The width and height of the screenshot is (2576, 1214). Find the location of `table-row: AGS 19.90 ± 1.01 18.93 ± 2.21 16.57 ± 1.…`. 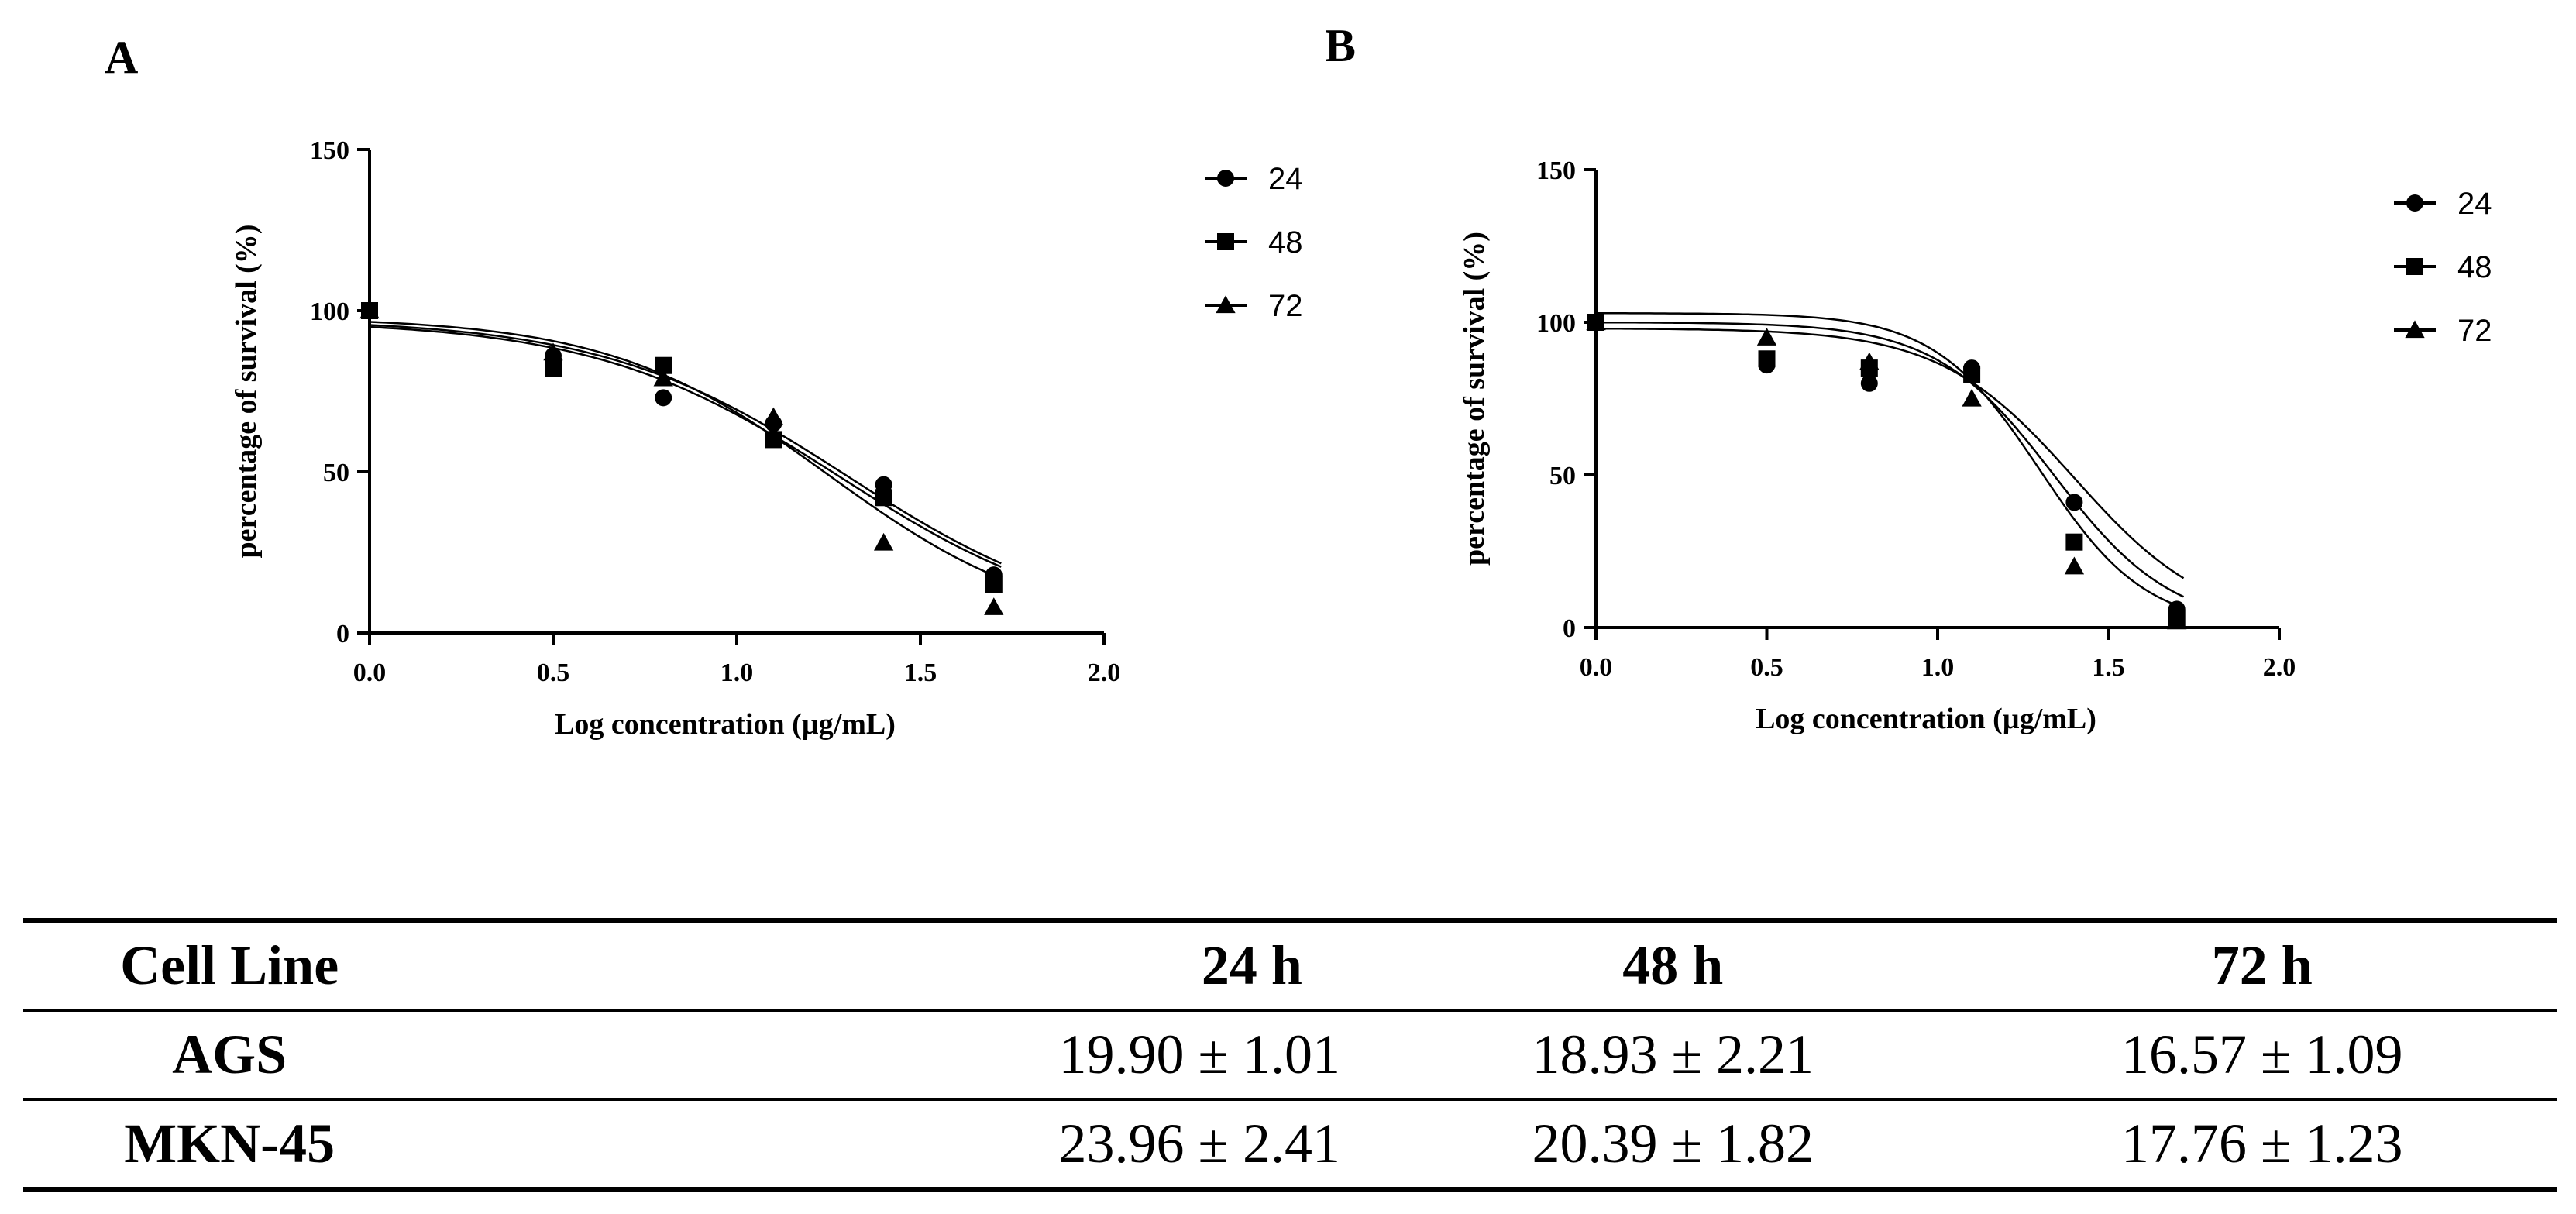

table-row: AGS 19.90 ± 1.01 18.93 ± 2.21 16.57 ± 1.… is located at coordinates (1290, 1054).